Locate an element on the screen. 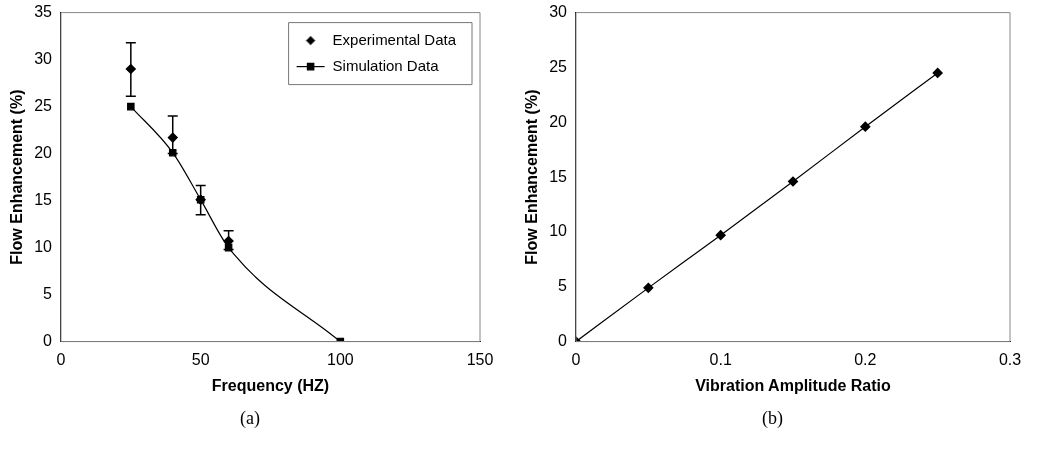  x-axis-title: Frequency (HZ) is located at coordinates (270, 385).